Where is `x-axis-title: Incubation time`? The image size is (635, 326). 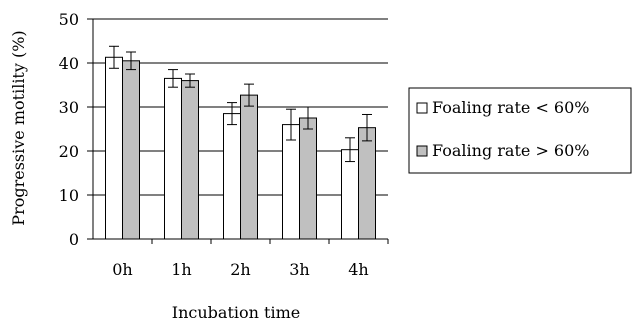
x-axis-title: Incubation time is located at coordinates (236, 312).